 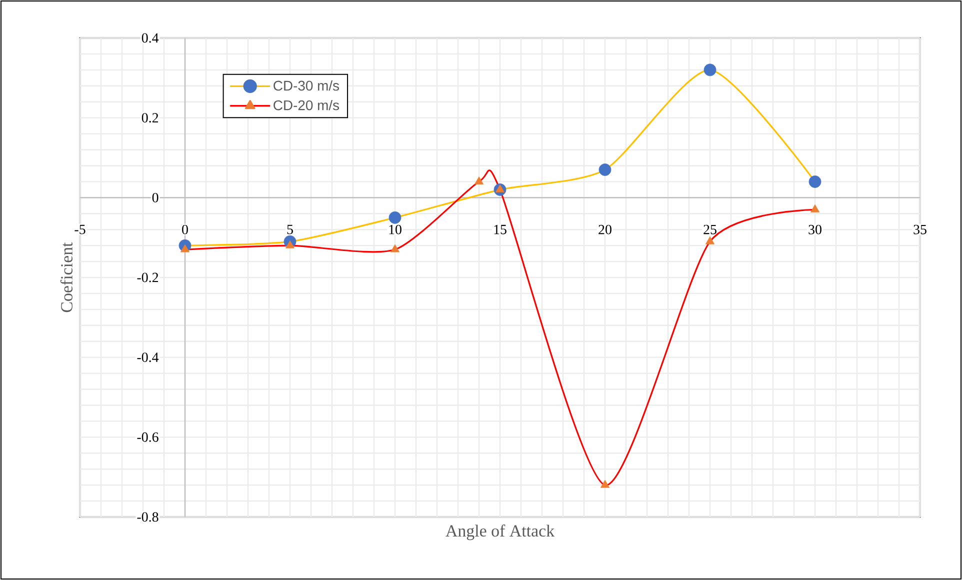 What do you see at coordinates (920, 229) in the screenshot?
I see `x-tick-label: 35` at bounding box center [920, 229].